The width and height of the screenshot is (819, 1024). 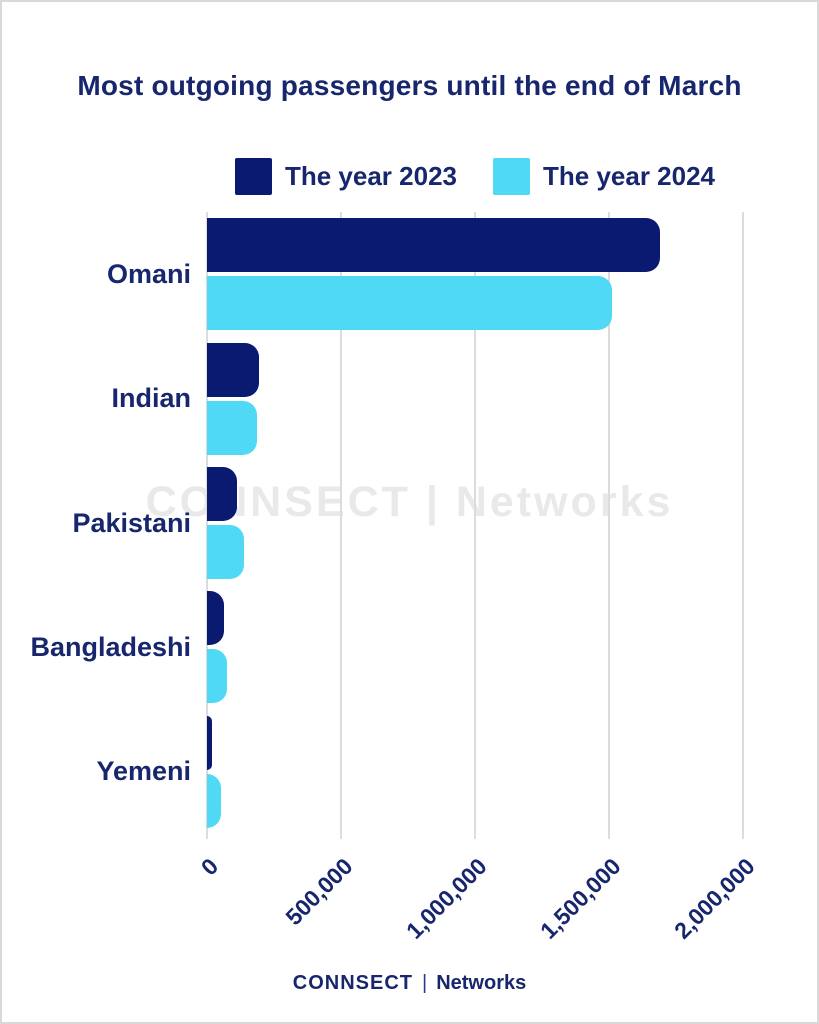 I want to click on chart-row: Bangladeshi, so click(x=410, y=647).